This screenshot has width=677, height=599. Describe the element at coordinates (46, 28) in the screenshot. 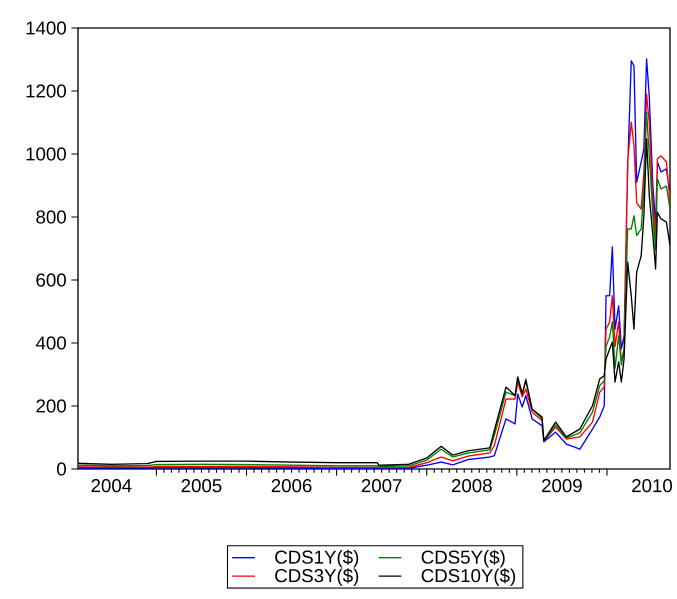

I see `y-tick-label: 1400` at that location.